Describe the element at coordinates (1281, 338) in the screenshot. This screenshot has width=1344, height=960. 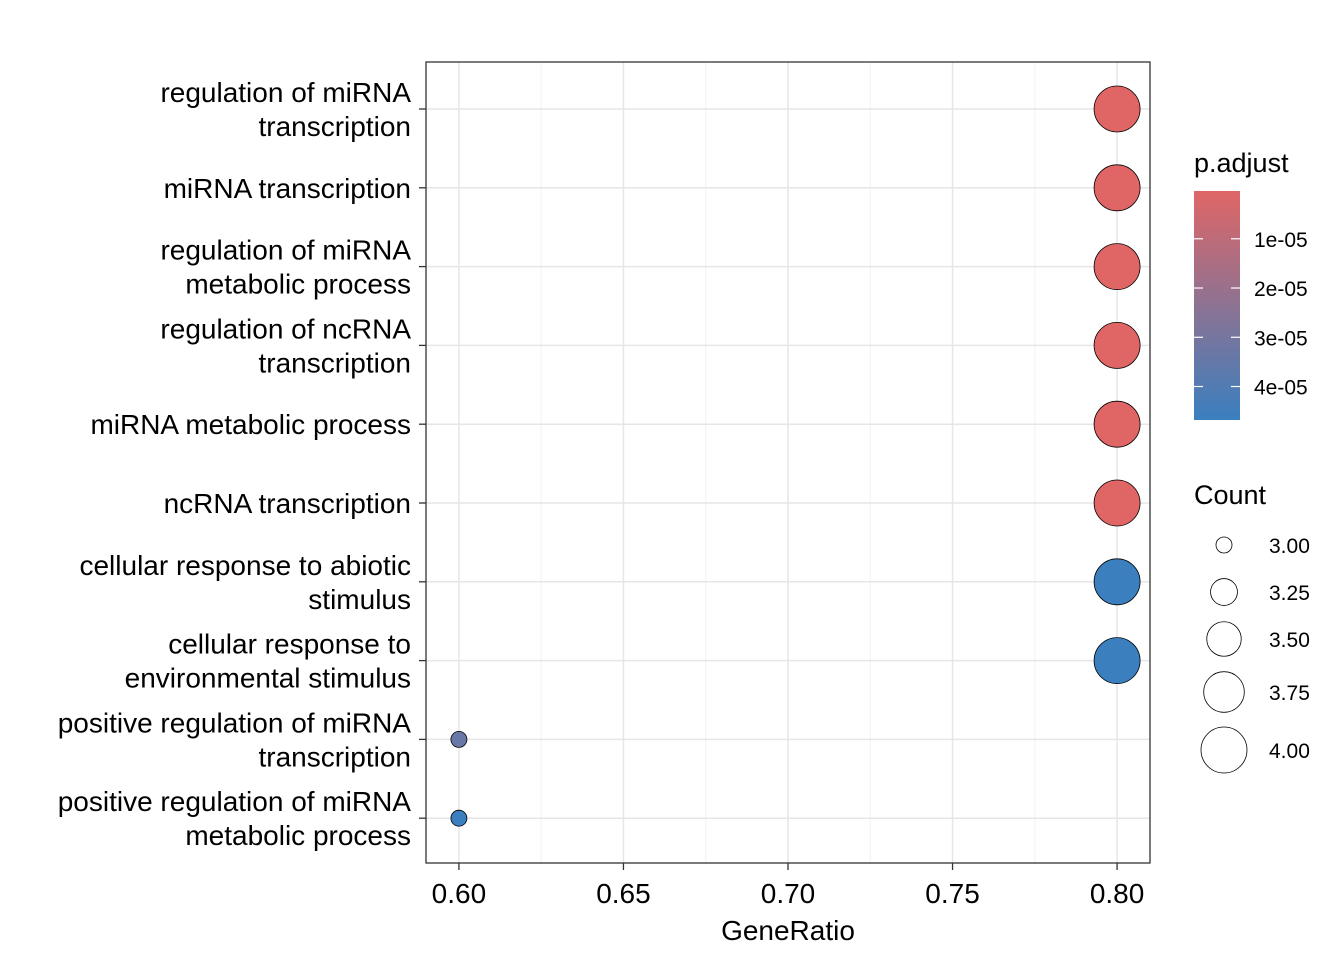
I see `color-tick-label: 3e-05` at that location.